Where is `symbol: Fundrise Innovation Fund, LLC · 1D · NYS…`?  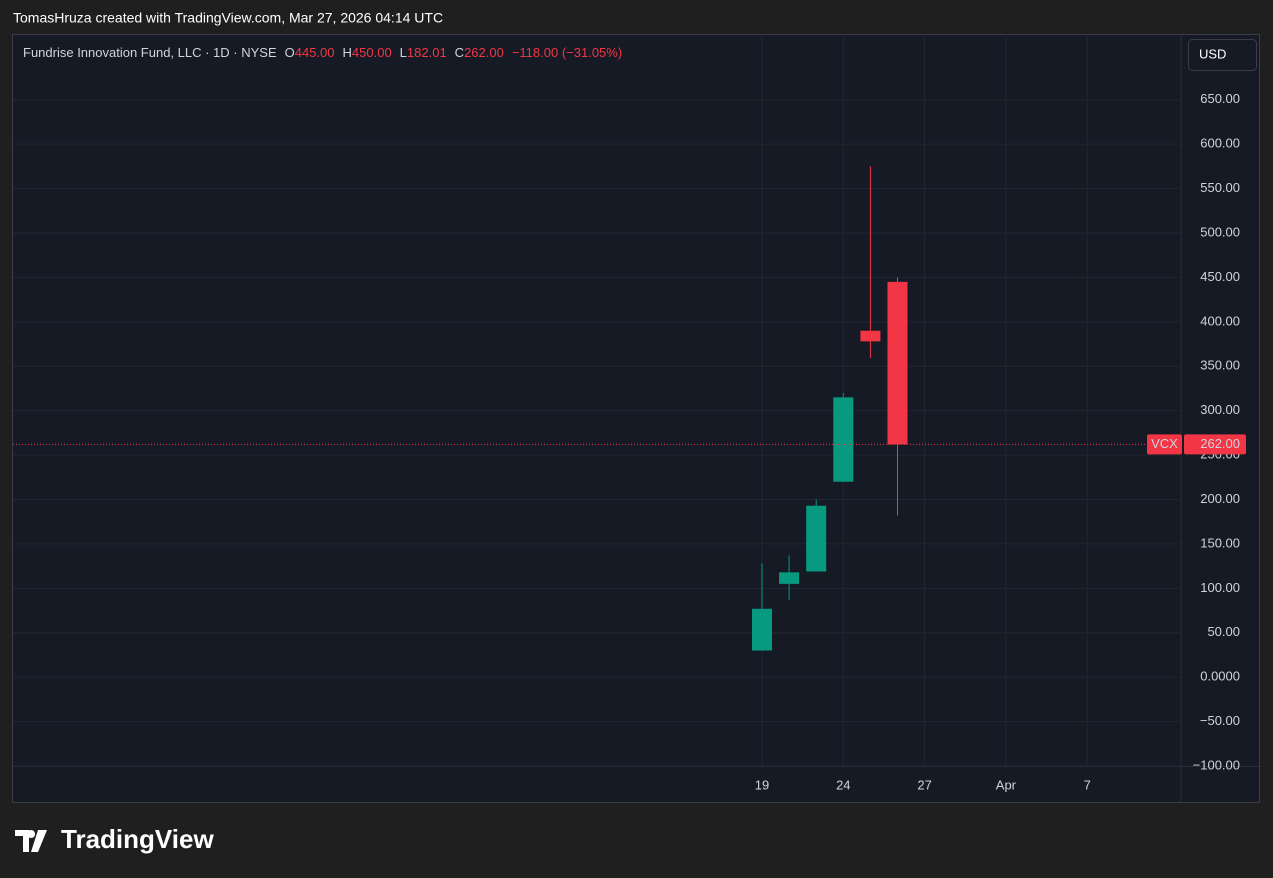
symbol: Fundrise Innovation Fund, LLC · 1D · NYS… is located at coordinates (150, 52).